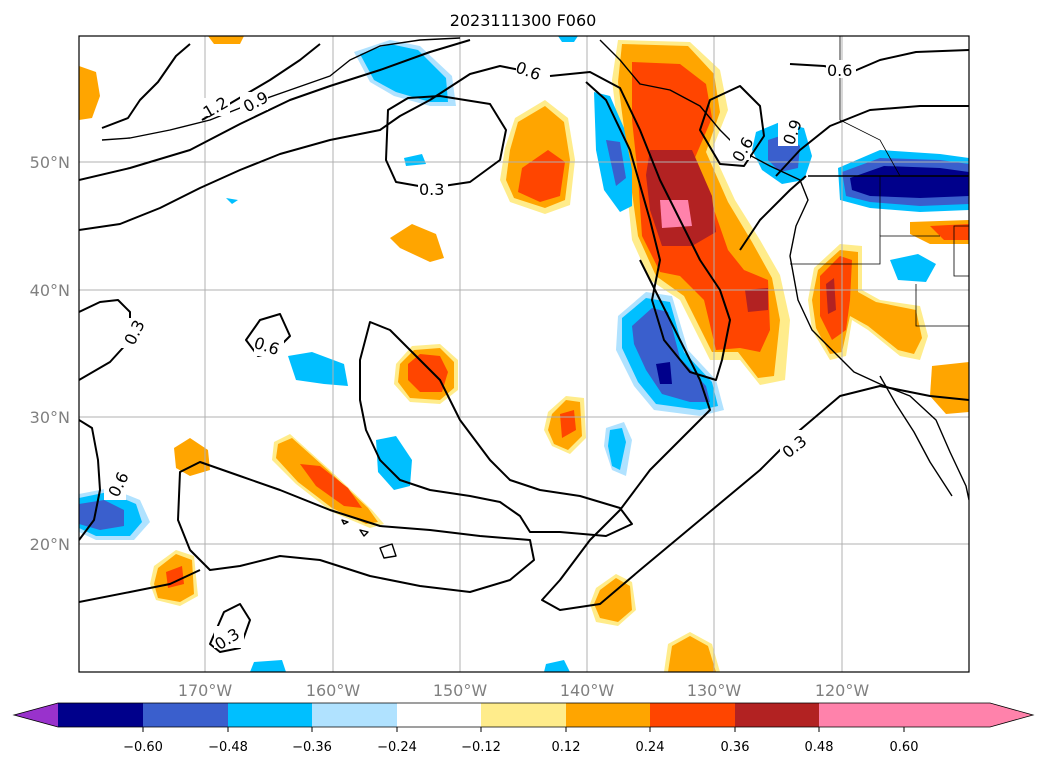 This screenshot has height=765, width=1047. I want to click on longitude-labels: 170°W 160°W 150°W 140°W 130°W 120°W, so click(524, 690).